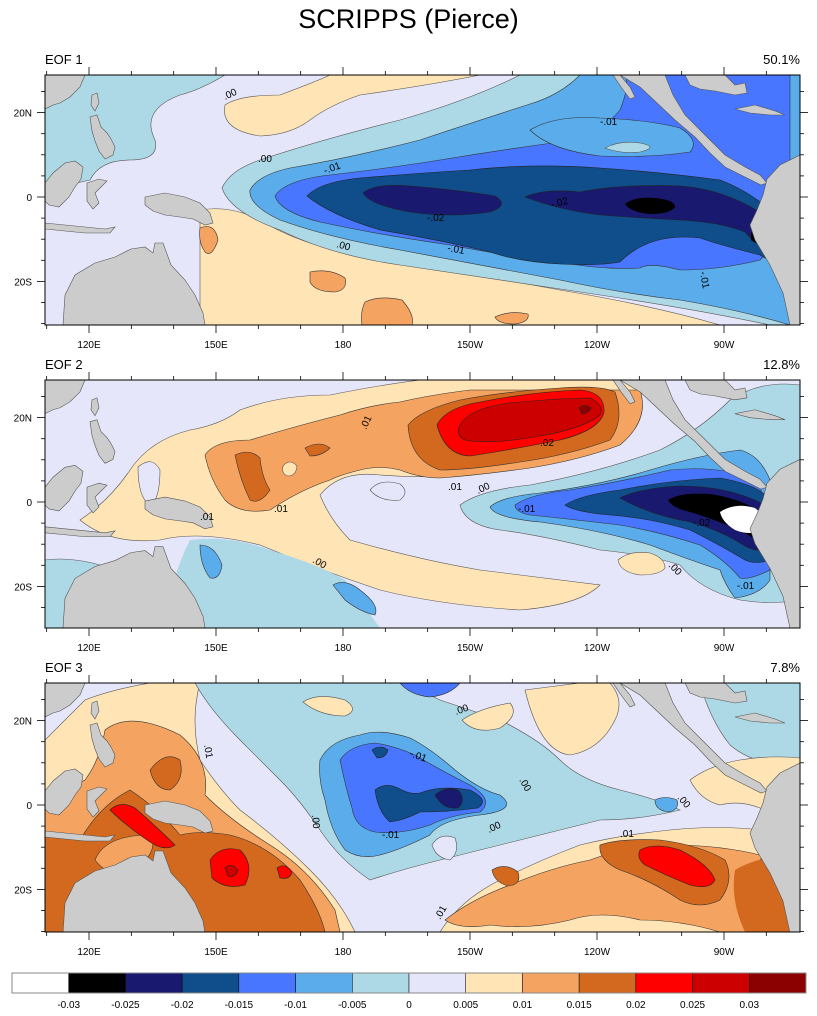 This screenshot has width=817, height=1016. Describe the element at coordinates (64, 364) in the screenshot. I see `panel-label: EOF 2` at that location.